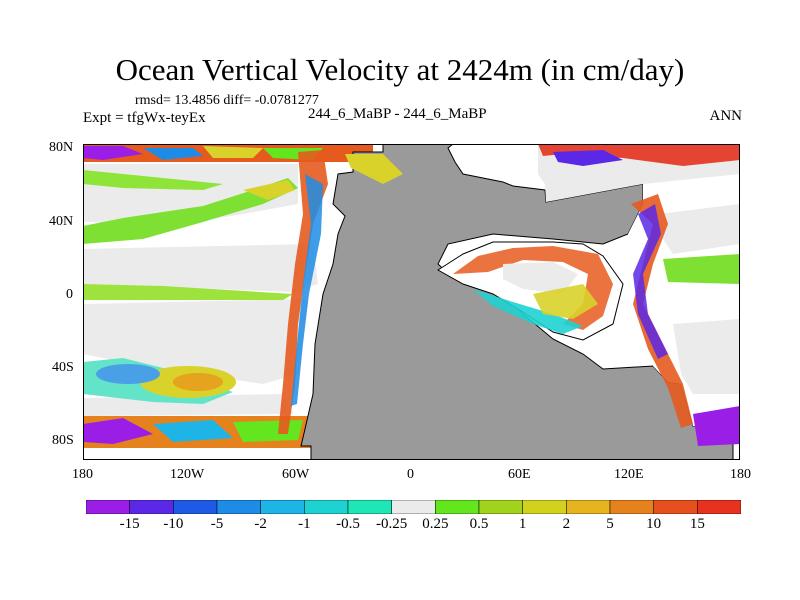  What do you see at coordinates (69, 294) in the screenshot?
I see `lat-tick-0: 0` at bounding box center [69, 294].